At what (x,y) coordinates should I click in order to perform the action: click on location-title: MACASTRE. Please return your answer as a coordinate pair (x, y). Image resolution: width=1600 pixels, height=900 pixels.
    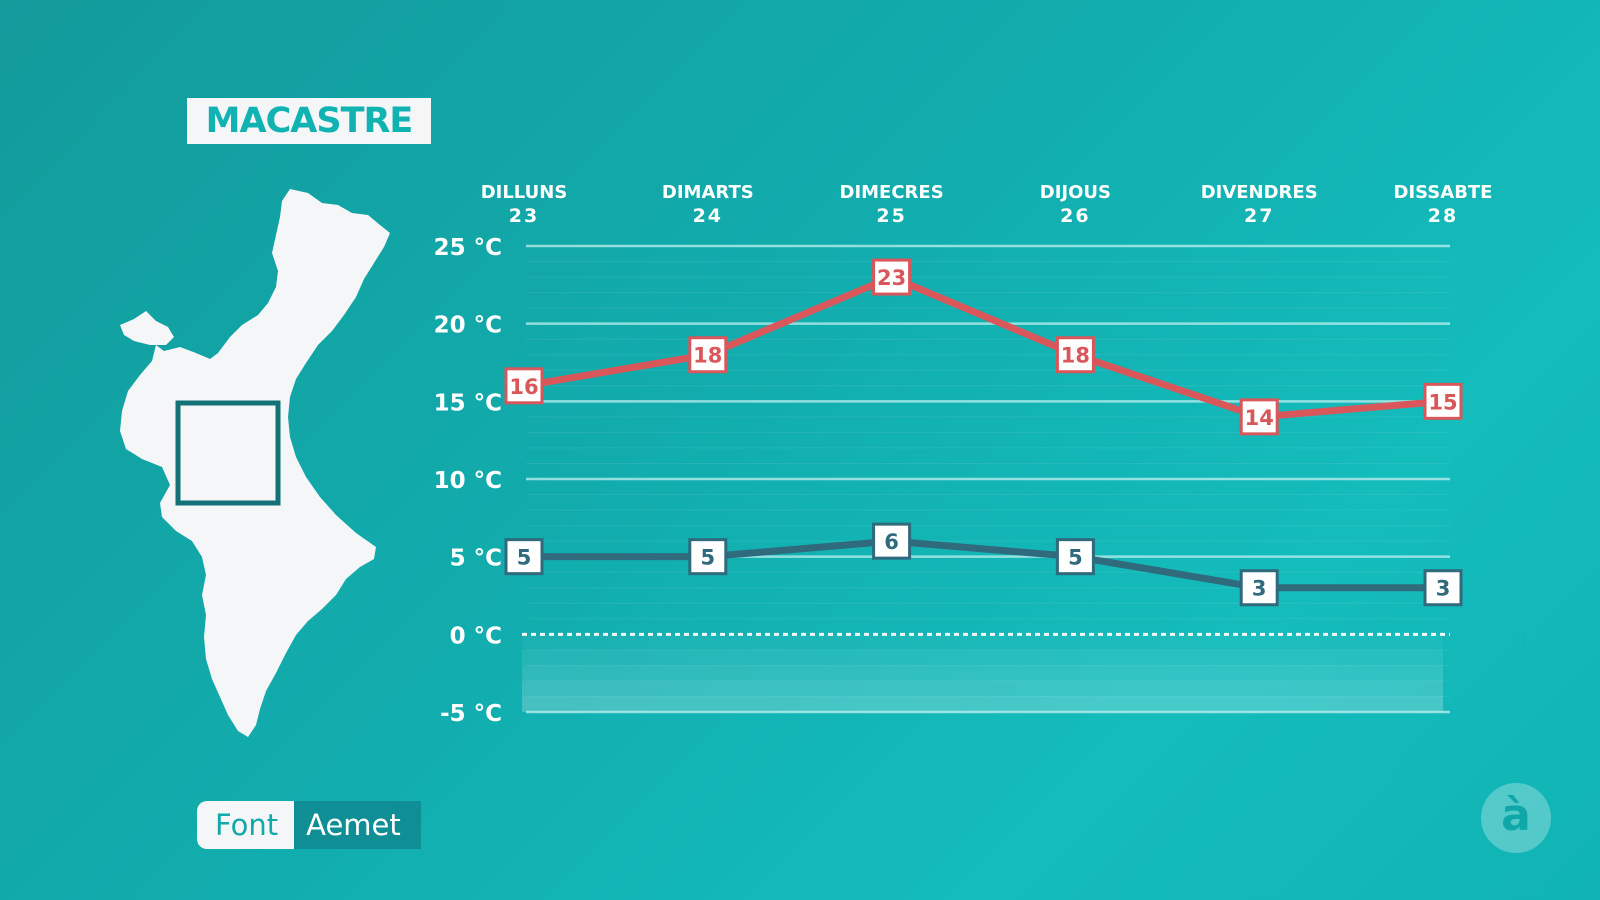
    Looking at the image, I should click on (309, 121).